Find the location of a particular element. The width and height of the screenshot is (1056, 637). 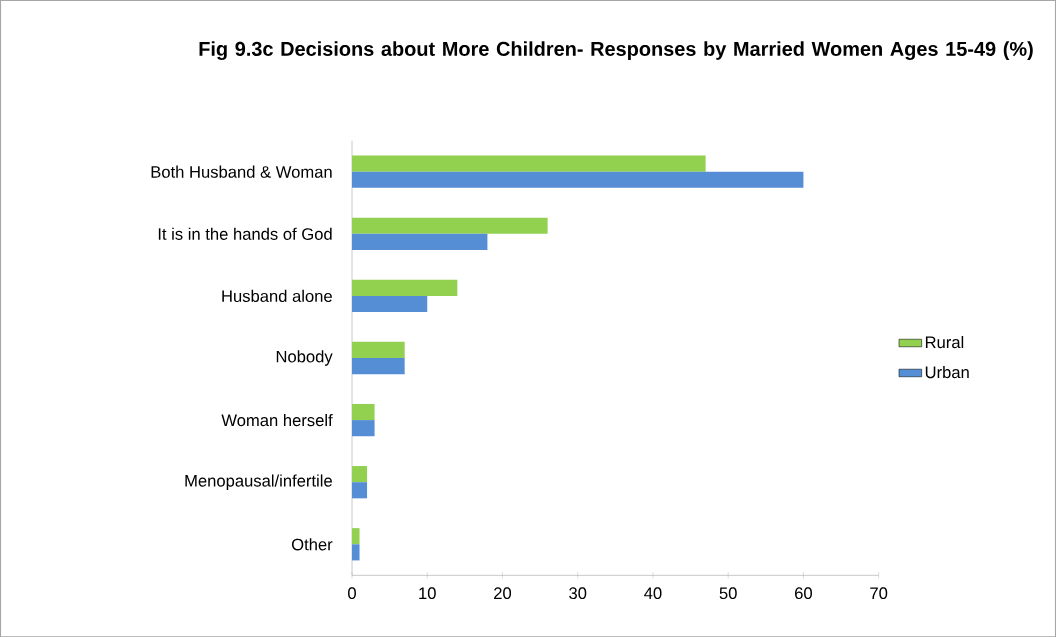

chart-title: Fig 9.3c Decisions about More Children- Responses by Married Women Ages 15-49 (%) is located at coordinates (616, 50).